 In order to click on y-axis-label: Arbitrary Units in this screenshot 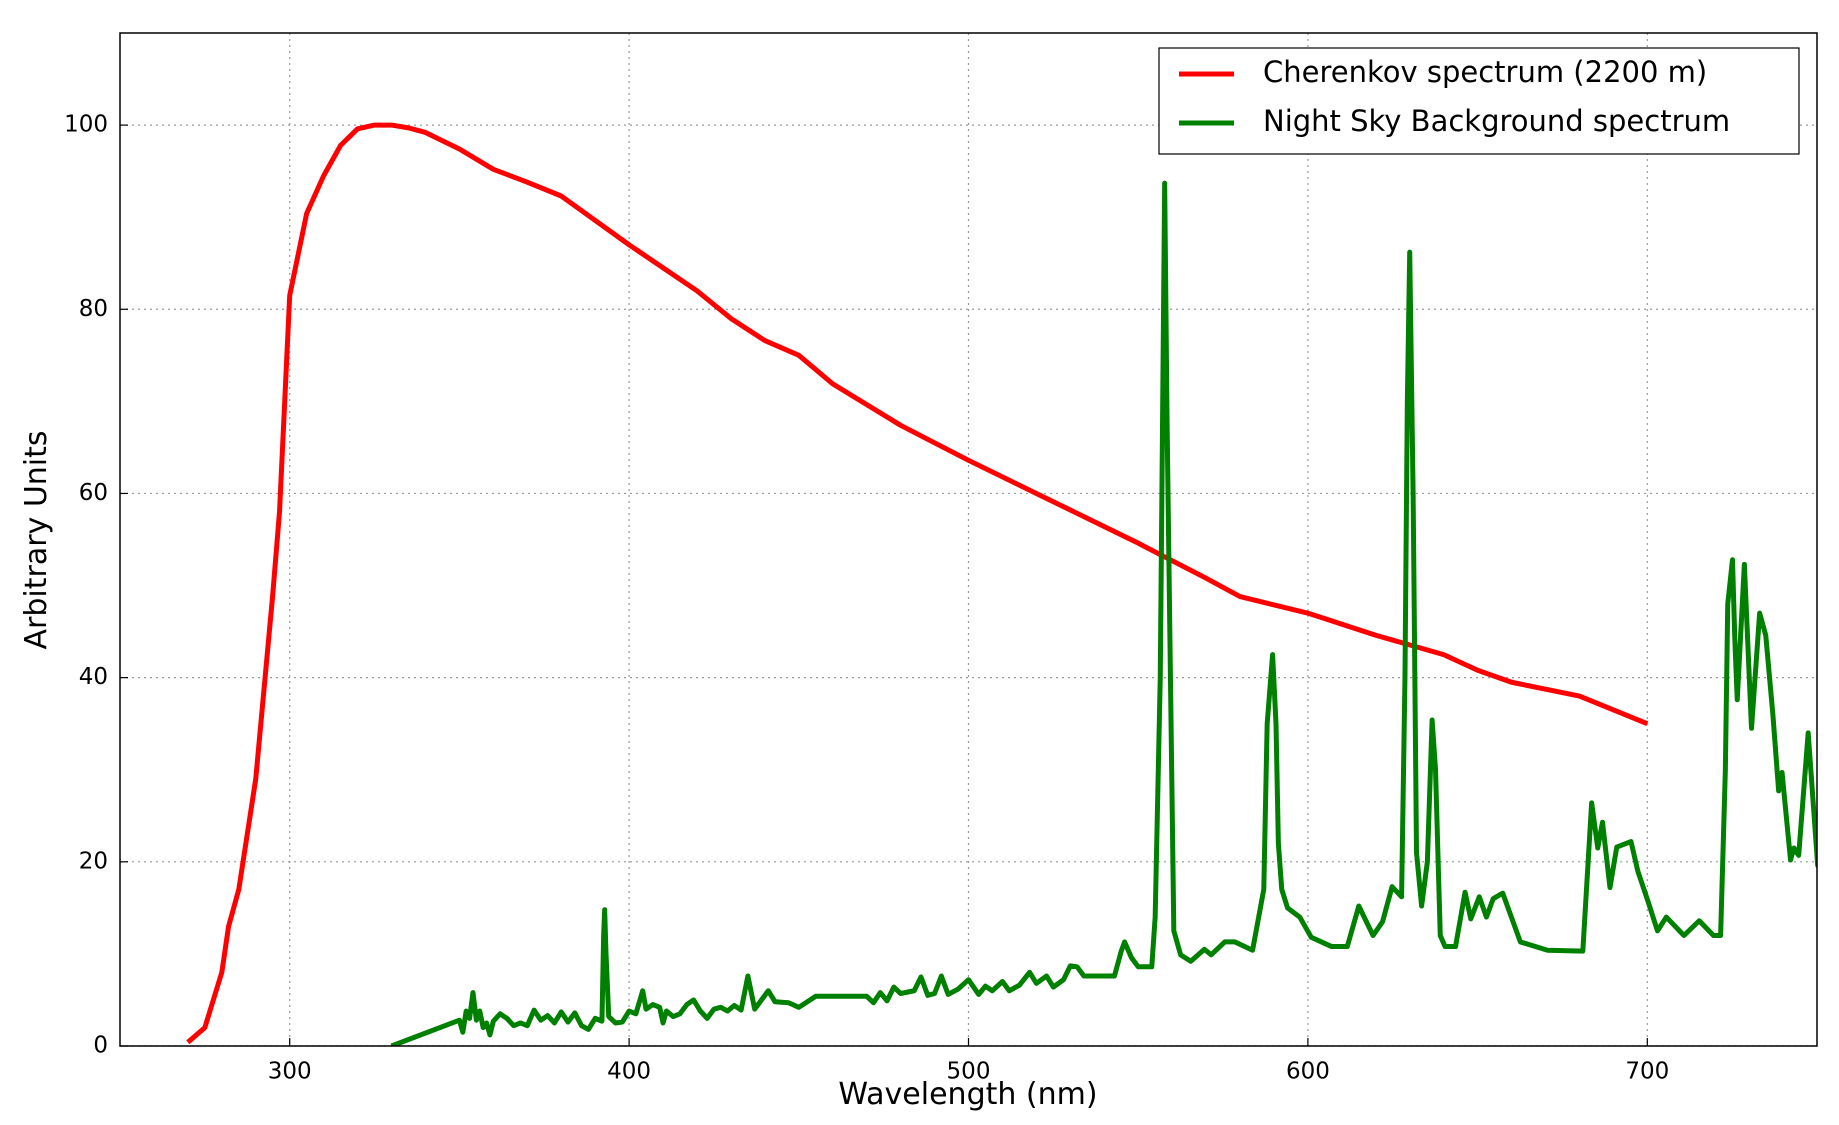, I will do `click(36, 539)`.